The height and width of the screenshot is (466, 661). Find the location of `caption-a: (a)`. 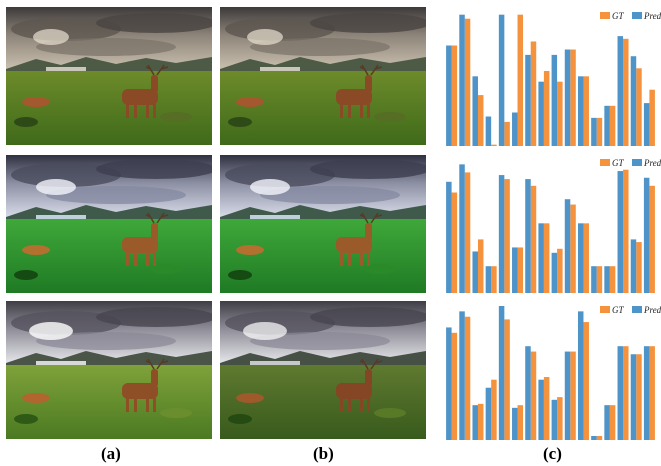

caption-a: (a) is located at coordinates (111, 453).